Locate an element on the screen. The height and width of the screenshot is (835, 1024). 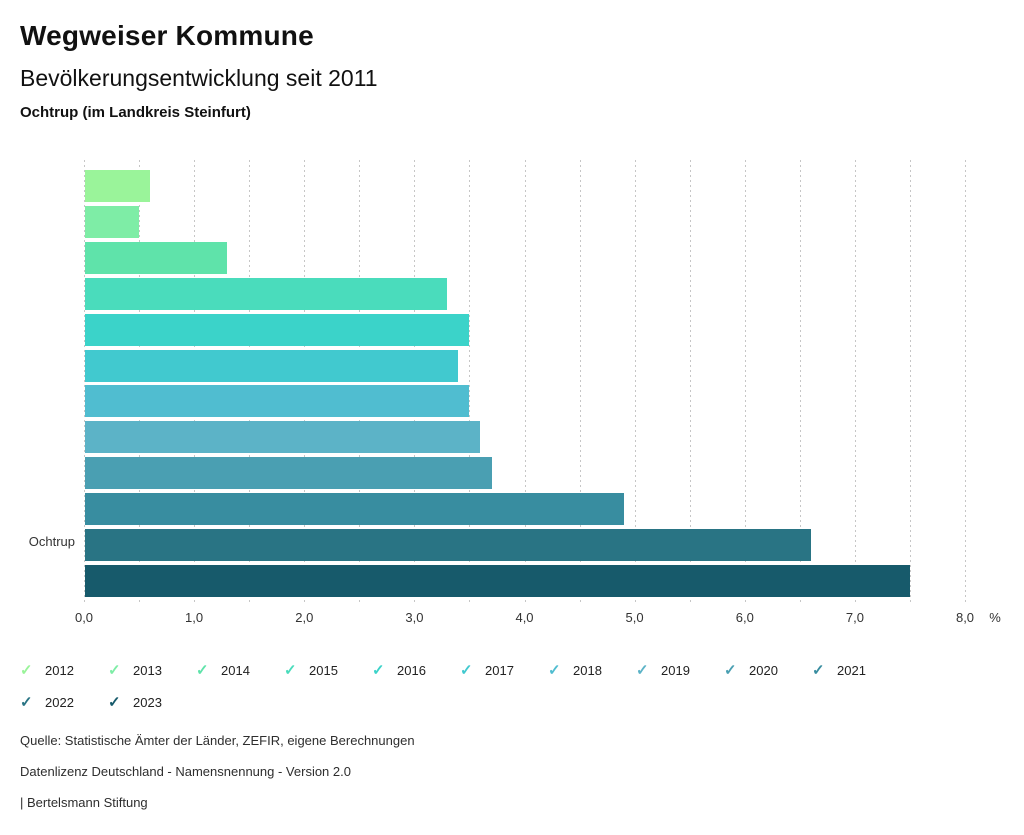
x-axis-tick-label: 3,0 is located at coordinates (414, 617).